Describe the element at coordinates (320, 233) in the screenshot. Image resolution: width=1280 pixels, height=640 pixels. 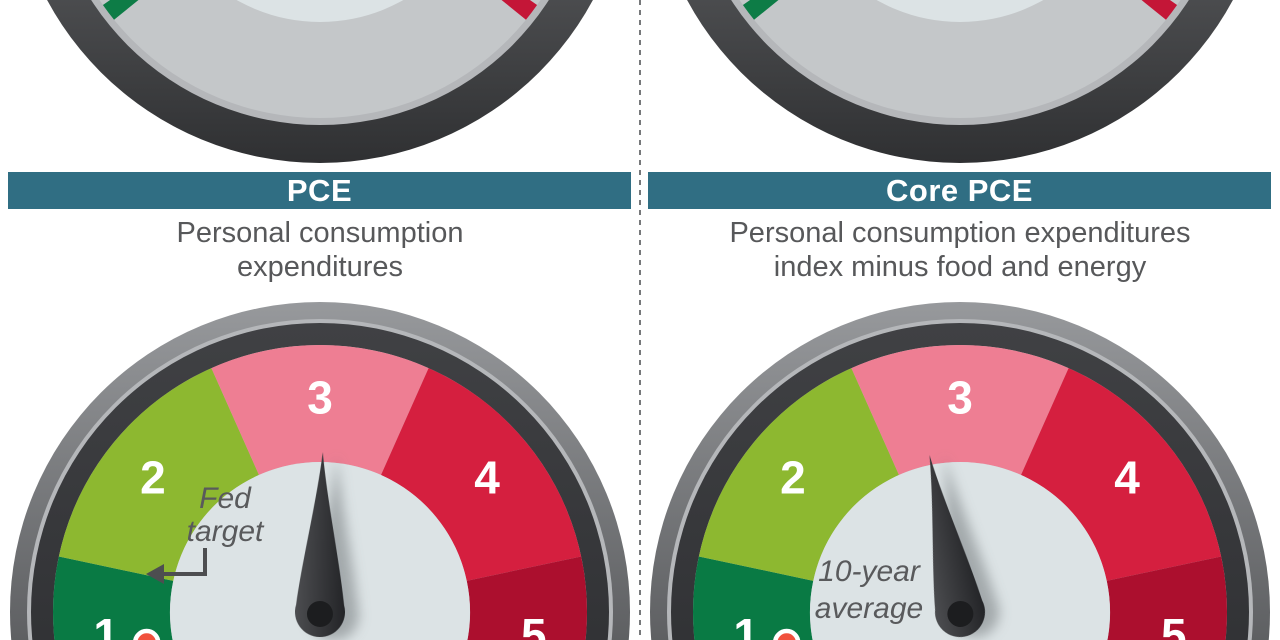
I see `subtitle-line: Personal consumption` at that location.